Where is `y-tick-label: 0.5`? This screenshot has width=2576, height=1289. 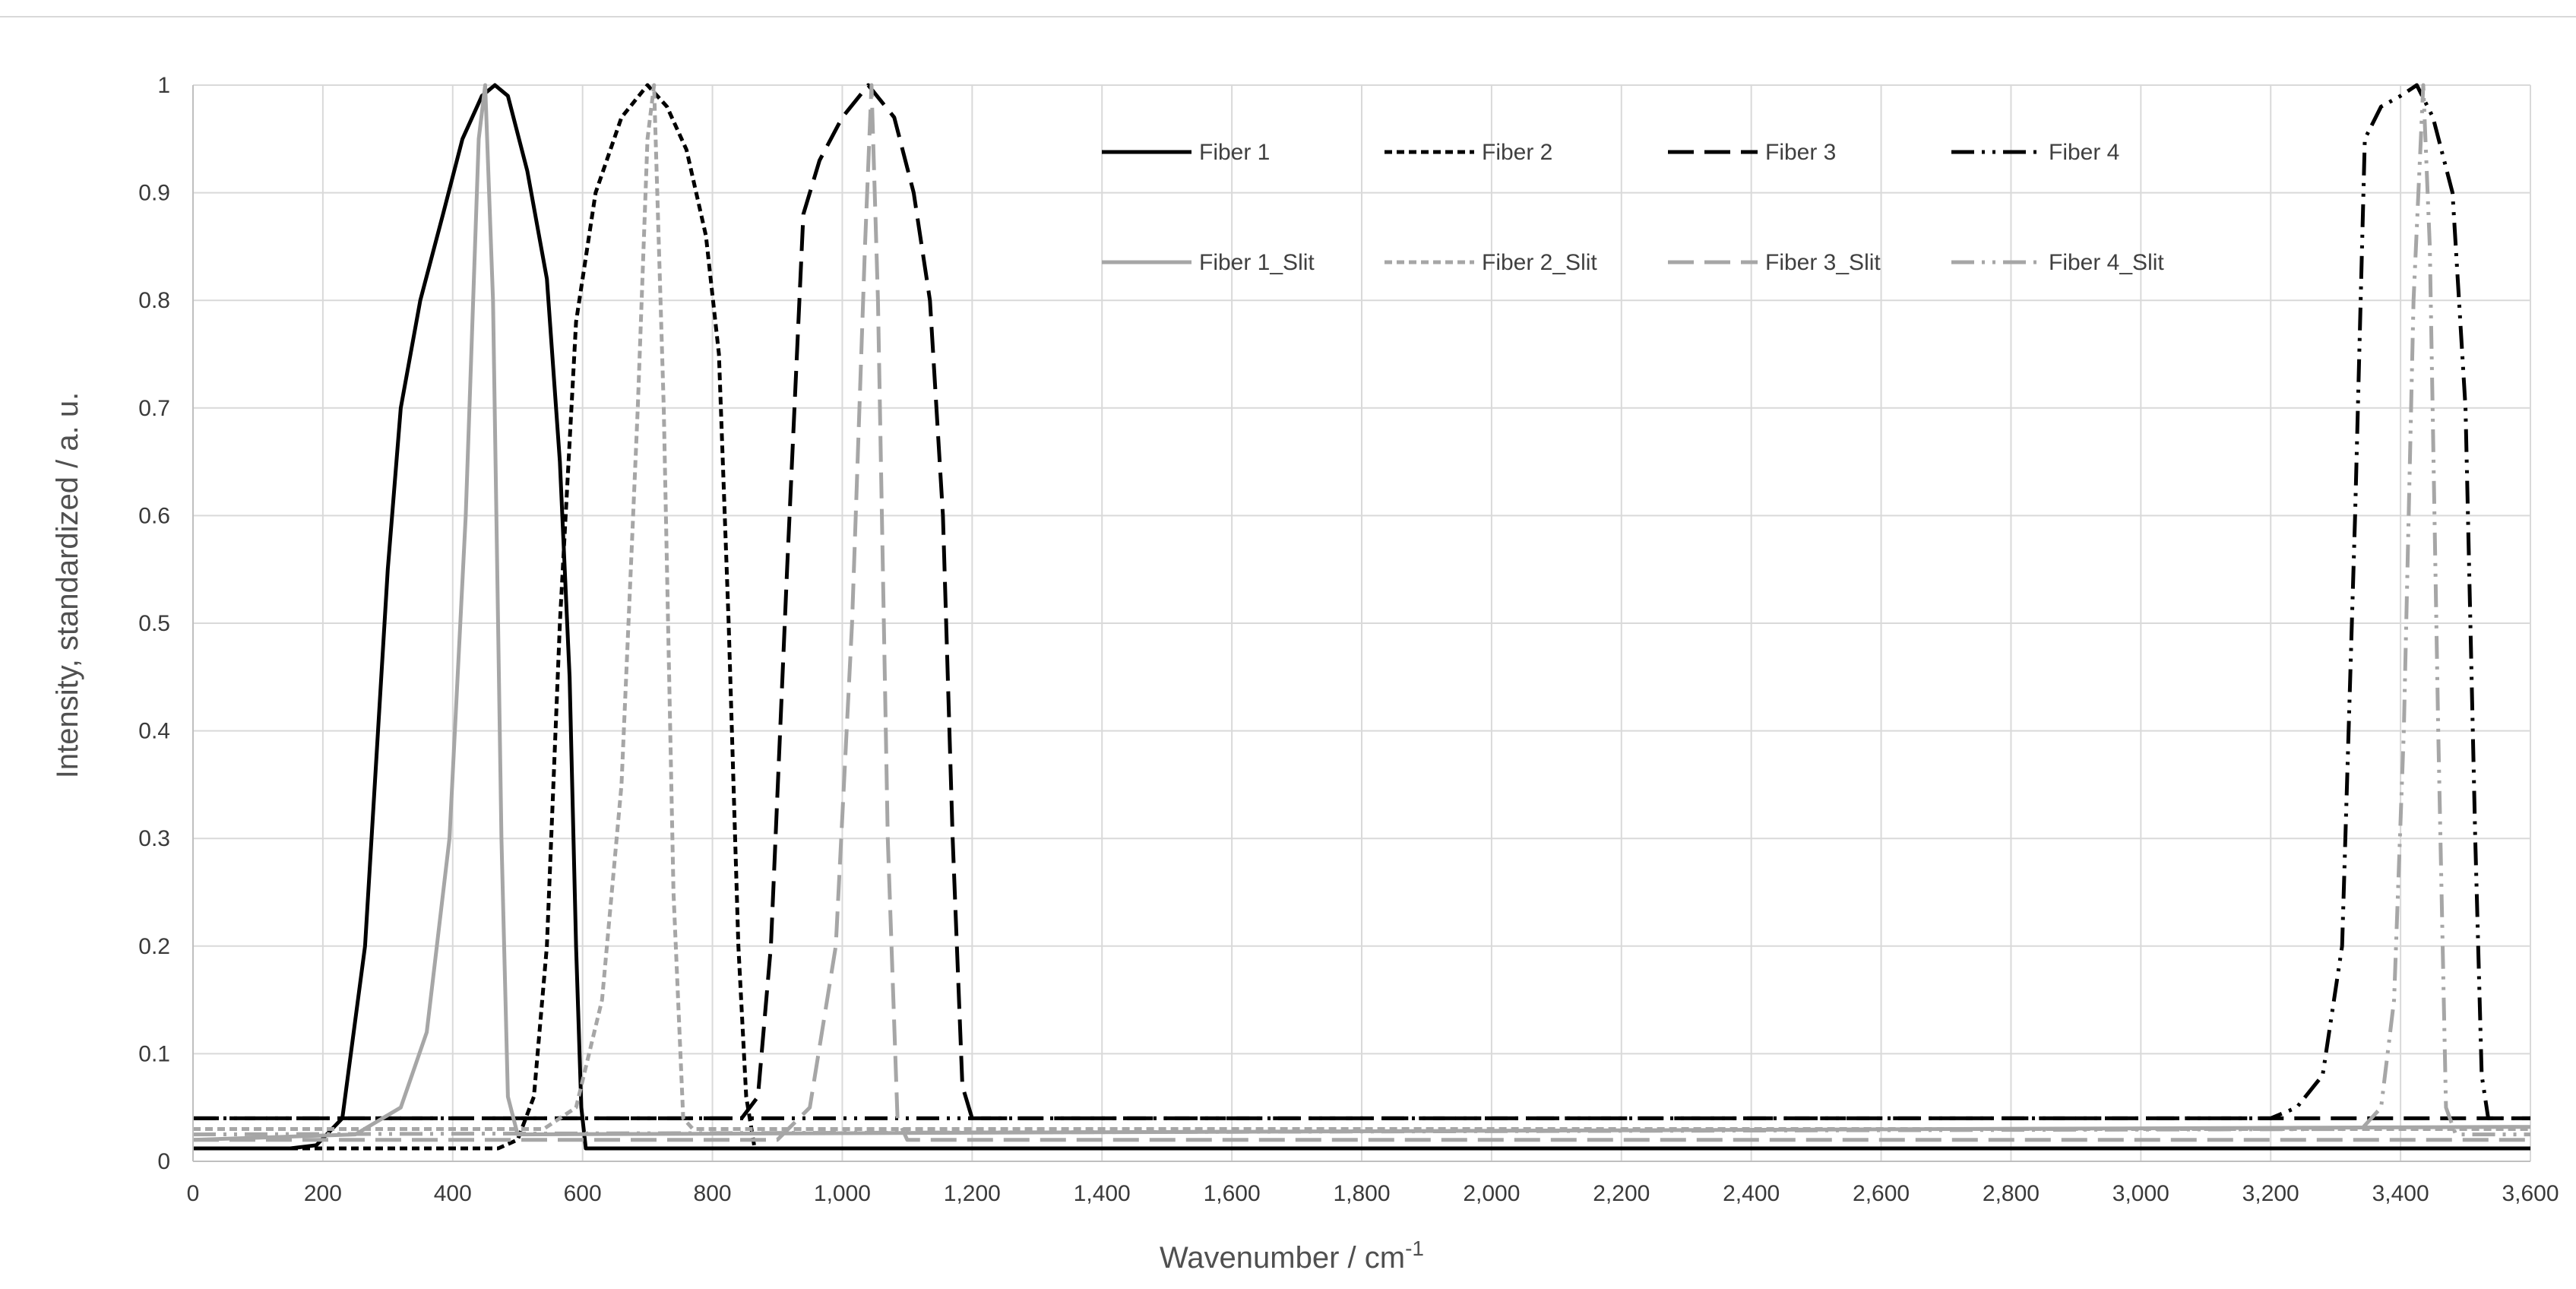 y-tick-label: 0.5 is located at coordinates (154, 624).